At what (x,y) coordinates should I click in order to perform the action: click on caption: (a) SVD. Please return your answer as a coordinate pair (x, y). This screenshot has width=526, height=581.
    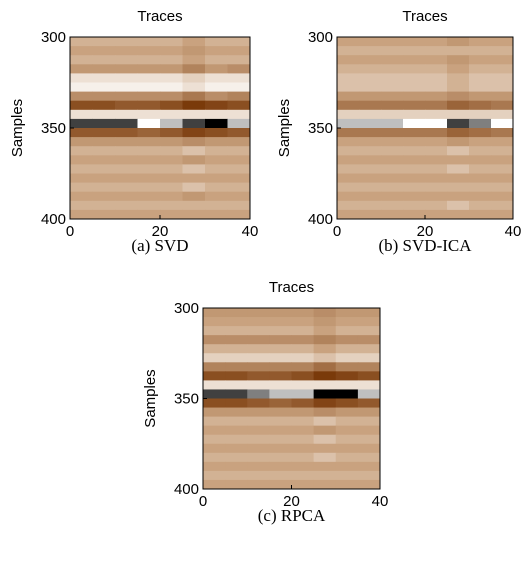
    Looking at the image, I should click on (159, 245).